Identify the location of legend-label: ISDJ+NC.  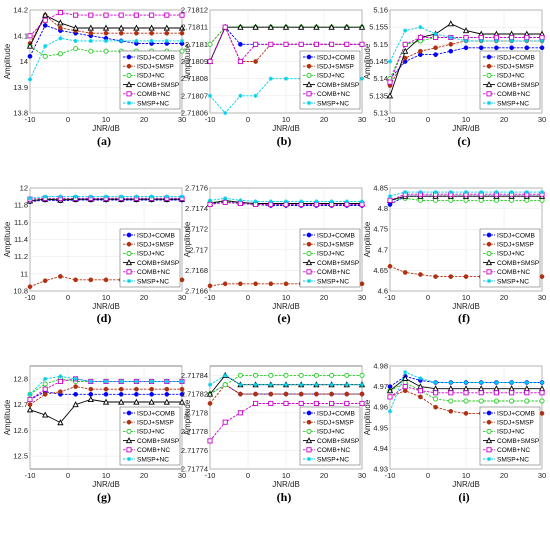
(331, 432).